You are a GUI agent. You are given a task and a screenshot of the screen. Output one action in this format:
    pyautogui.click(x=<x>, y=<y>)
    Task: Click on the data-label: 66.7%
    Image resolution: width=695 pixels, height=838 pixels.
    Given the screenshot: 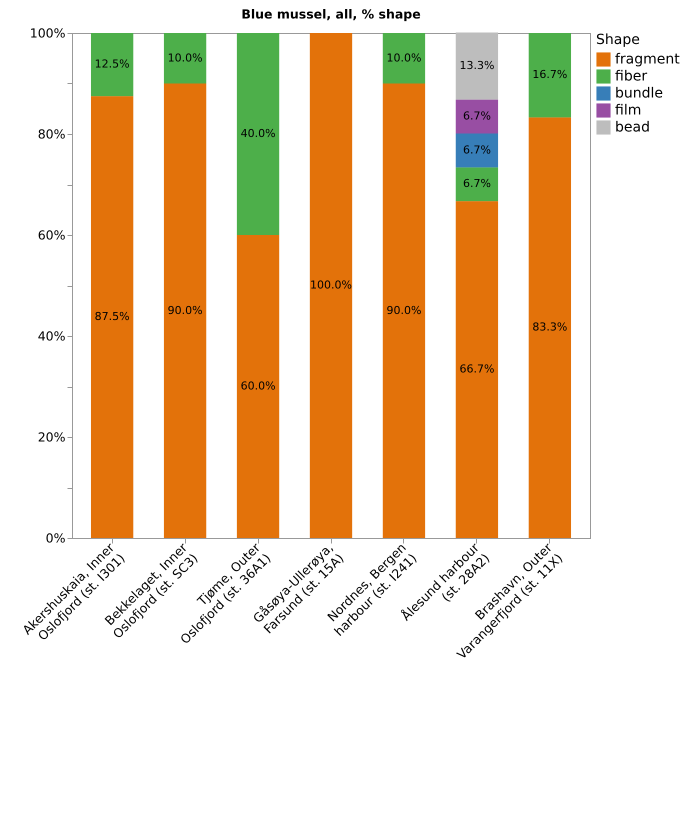 What is the action you would take?
    pyautogui.click(x=476, y=369)
    